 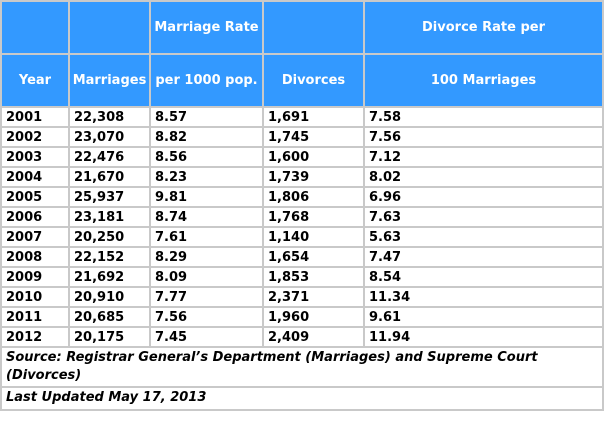 I want to click on divorces-cell: 2,371, so click(x=313, y=297).